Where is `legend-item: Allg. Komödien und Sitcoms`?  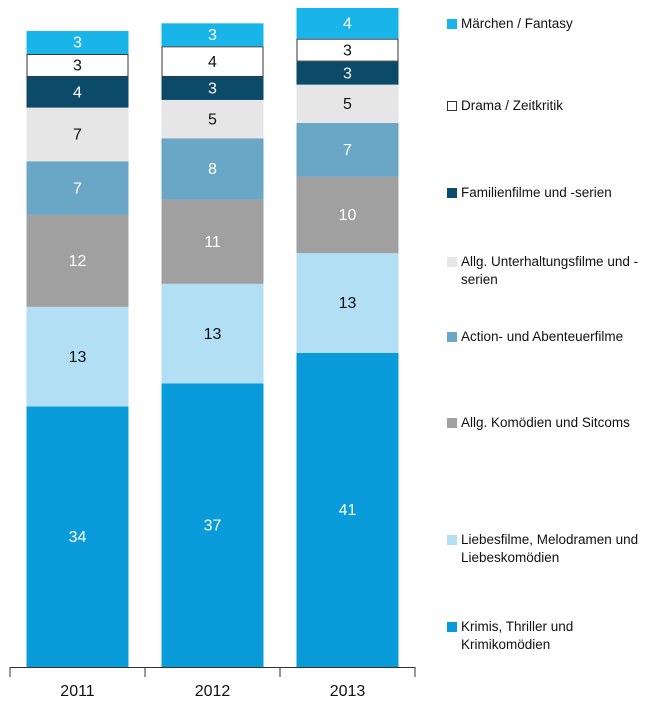
legend-item: Allg. Komödien und Sitcoms is located at coordinates (554, 423).